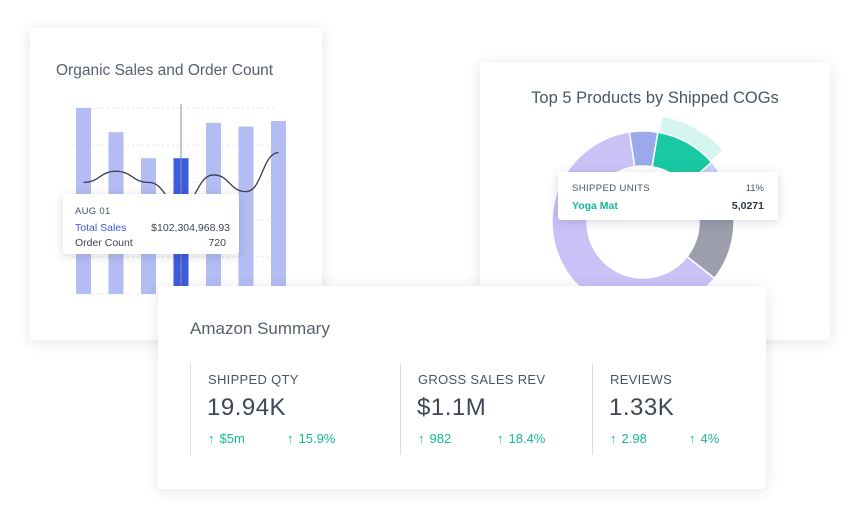  Describe the element at coordinates (226, 438) in the screenshot. I see `metric-delta-1: ↑ $5m` at that location.